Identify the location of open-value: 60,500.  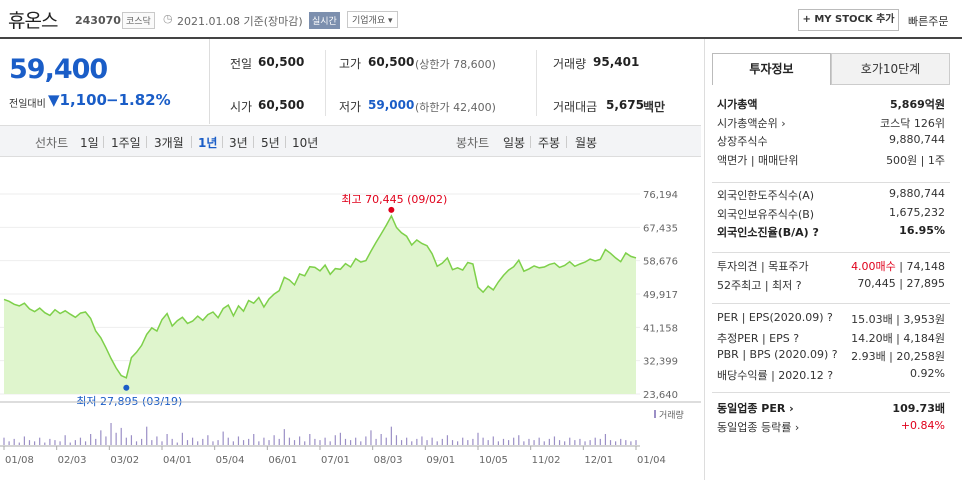
(281, 105).